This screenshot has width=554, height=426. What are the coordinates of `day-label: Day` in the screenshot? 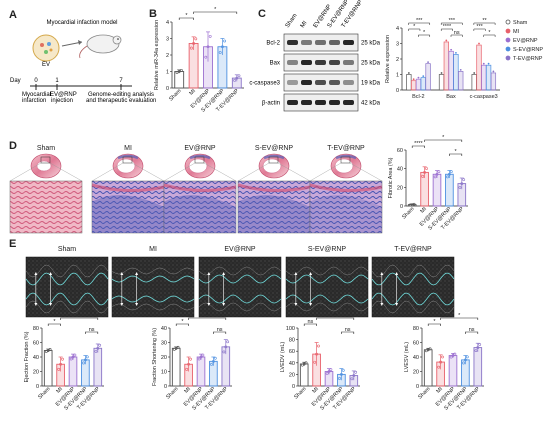 It's located at (15, 81).